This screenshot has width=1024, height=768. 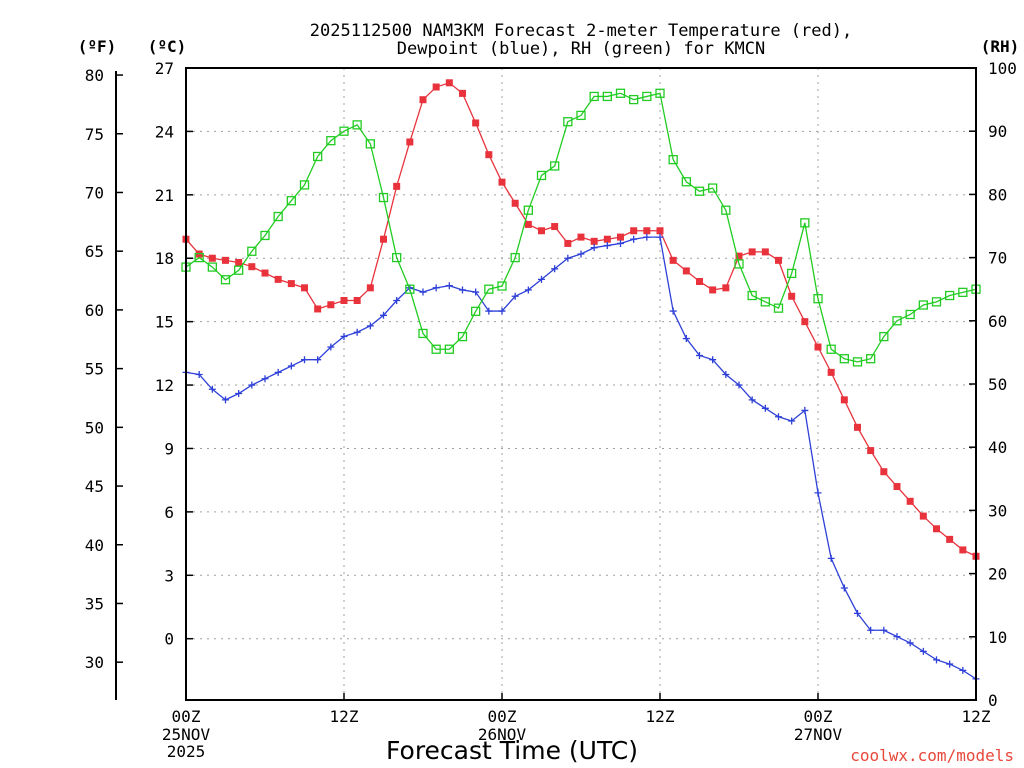 I want to click on fahrenheit-tick-label: 55, so click(x=94, y=369).